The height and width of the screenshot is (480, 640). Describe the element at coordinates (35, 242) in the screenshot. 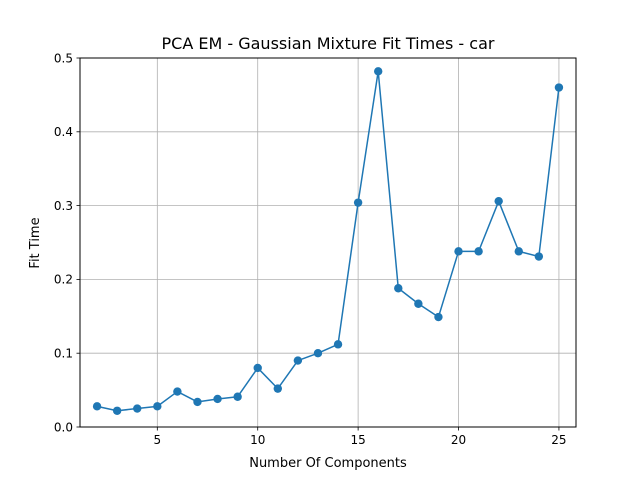

I see `y-axis-label: Fit Time` at that location.